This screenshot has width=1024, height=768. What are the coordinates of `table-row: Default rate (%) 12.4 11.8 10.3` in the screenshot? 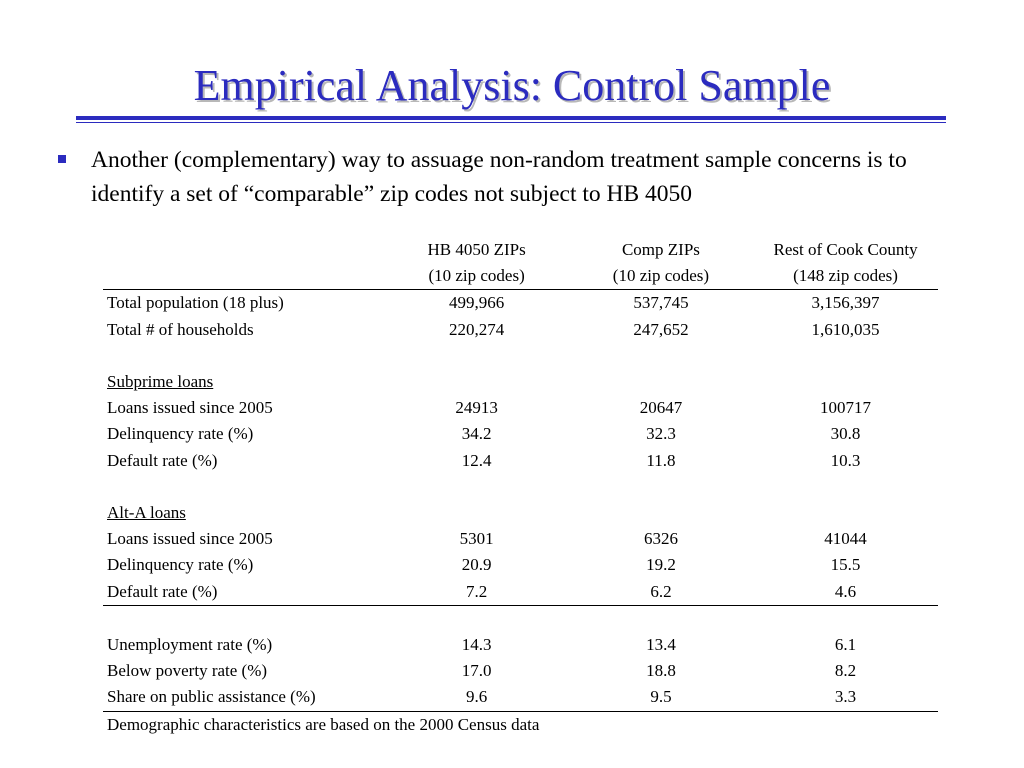 It's located at (520, 461).